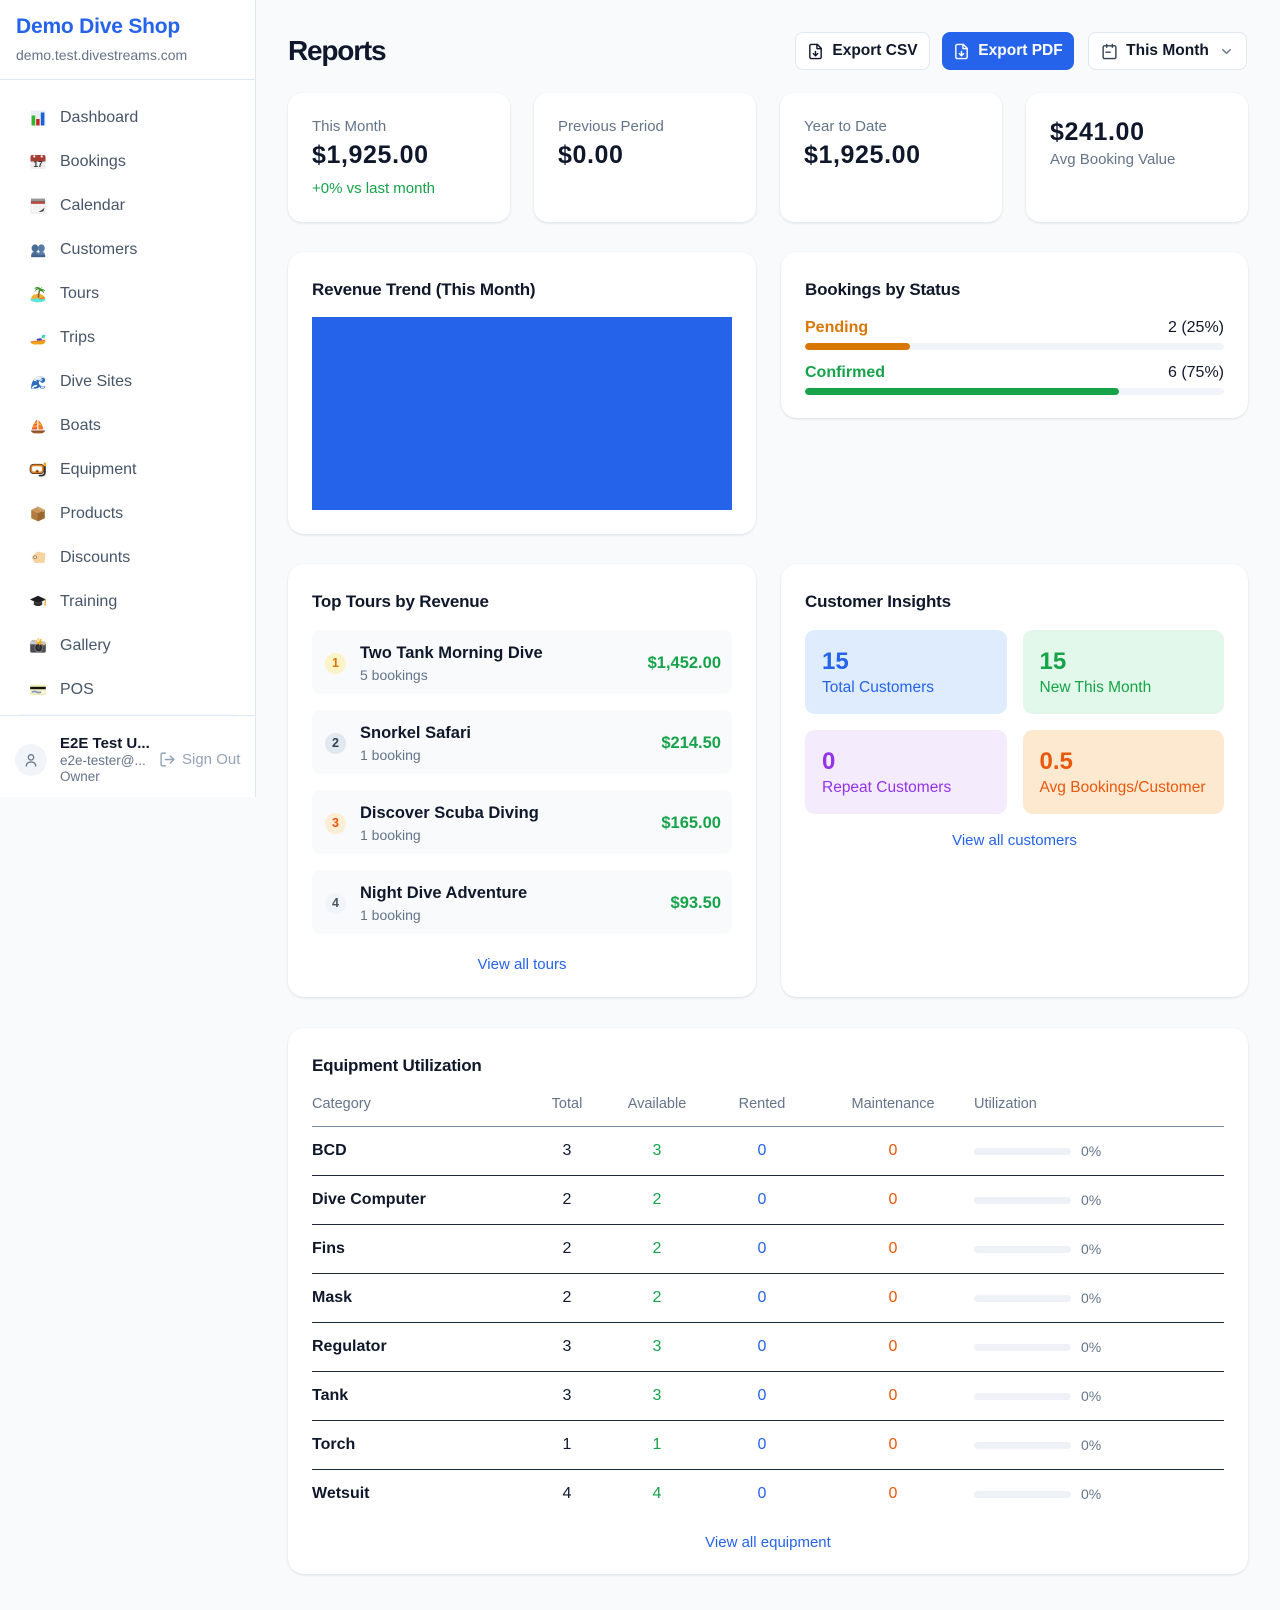 Image resolution: width=1280 pixels, height=1610 pixels. What do you see at coordinates (38, 164) in the screenshot?
I see `svg-text: 17` at bounding box center [38, 164].